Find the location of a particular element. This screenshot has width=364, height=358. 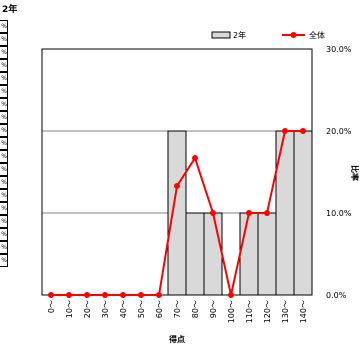

legend-label: 2年 is located at coordinates (239, 35).